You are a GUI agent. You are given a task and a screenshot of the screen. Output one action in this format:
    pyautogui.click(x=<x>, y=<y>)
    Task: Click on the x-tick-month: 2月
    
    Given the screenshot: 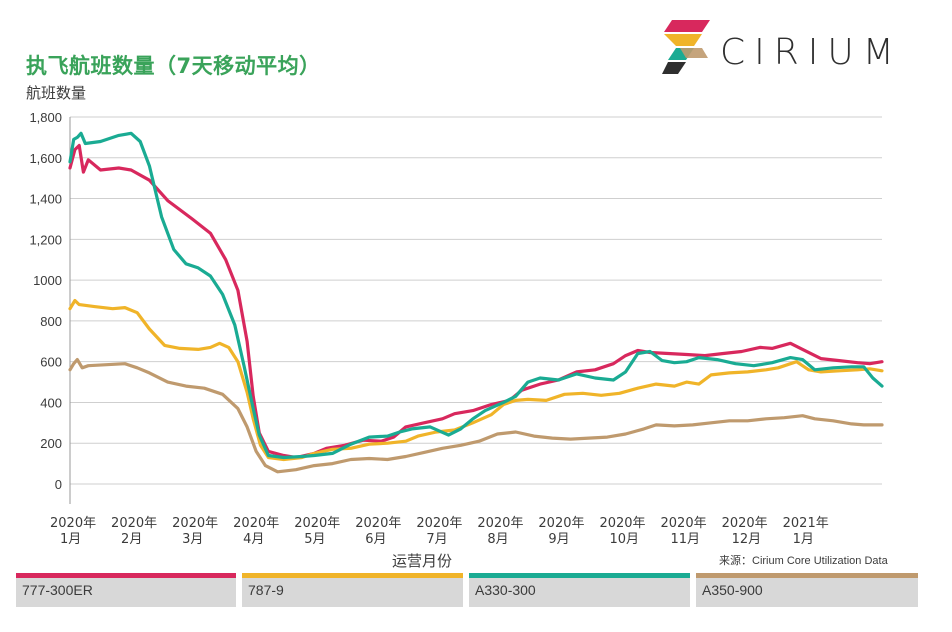 What is the action you would take?
    pyautogui.click(x=131, y=539)
    